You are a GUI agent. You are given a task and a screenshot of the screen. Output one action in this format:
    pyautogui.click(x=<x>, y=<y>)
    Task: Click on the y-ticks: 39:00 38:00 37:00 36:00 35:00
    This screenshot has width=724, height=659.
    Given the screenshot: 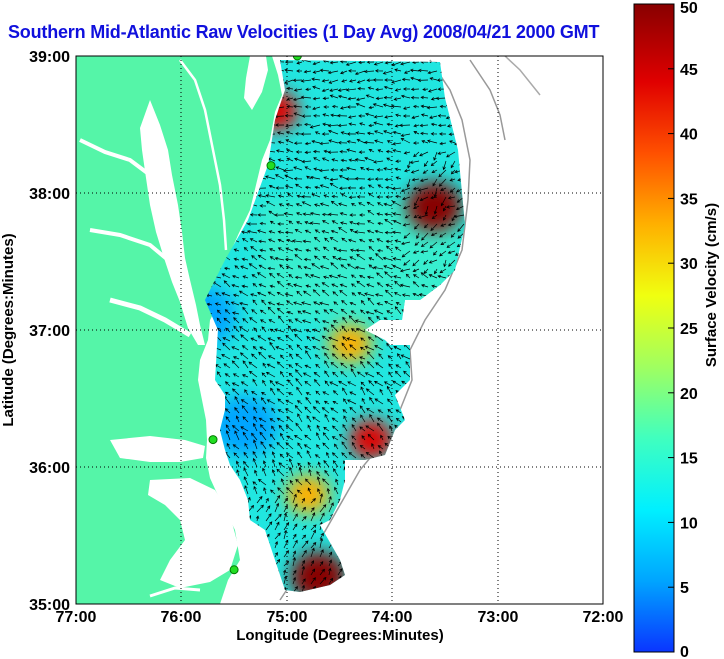 What is the action you would take?
    pyautogui.click(x=49, y=331)
    